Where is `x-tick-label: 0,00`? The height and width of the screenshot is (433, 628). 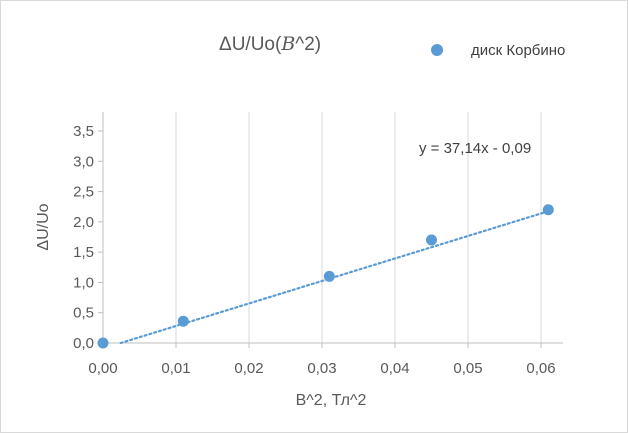 x-tick-label: 0,00 is located at coordinates (102, 368).